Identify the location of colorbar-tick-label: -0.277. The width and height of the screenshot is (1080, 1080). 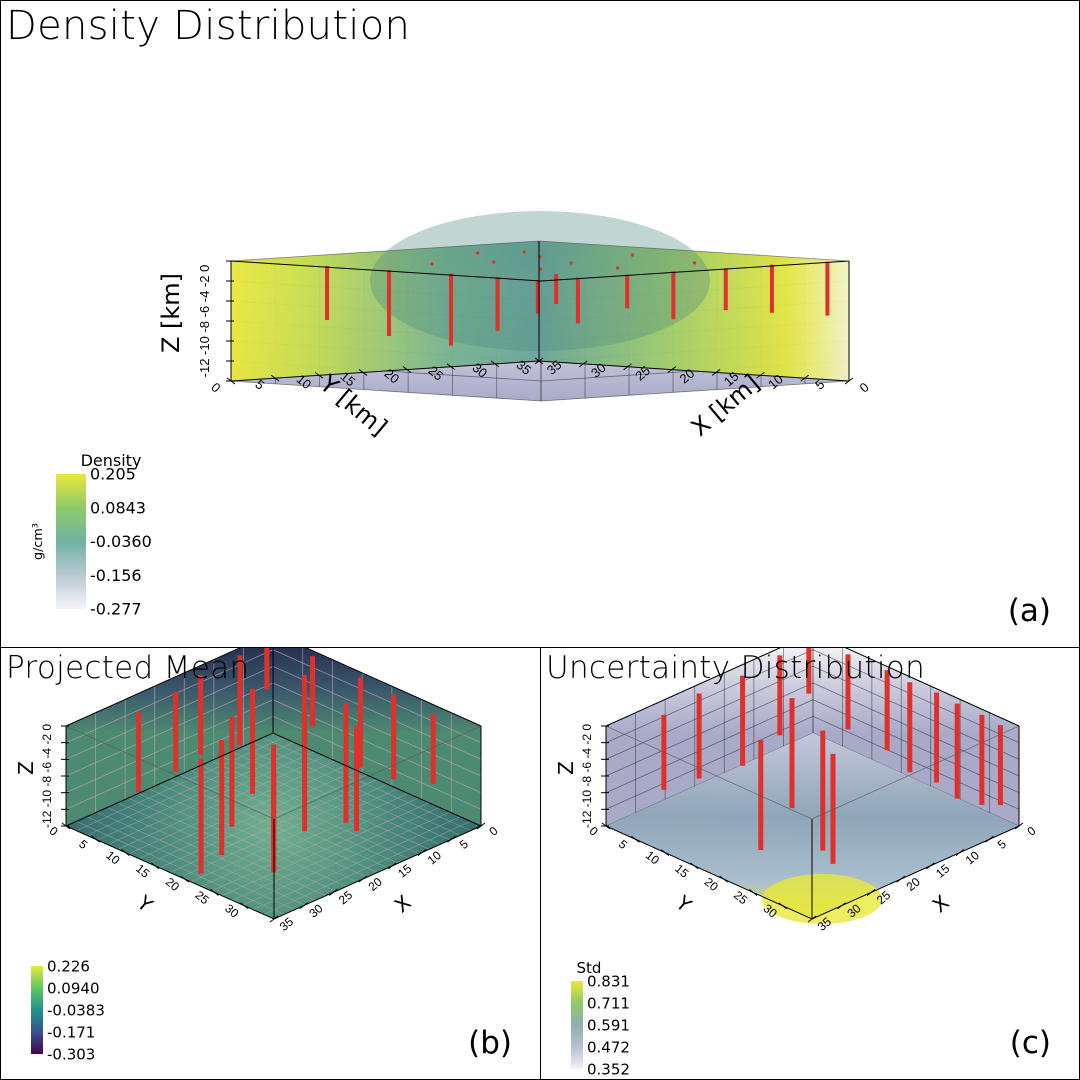
(116, 609).